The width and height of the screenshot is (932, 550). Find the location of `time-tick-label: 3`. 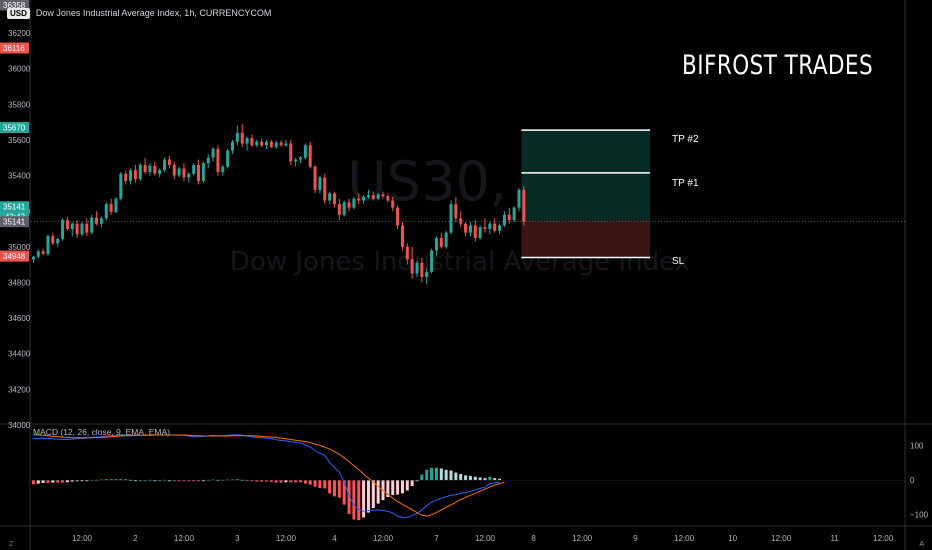

time-tick-label: 3 is located at coordinates (237, 538).